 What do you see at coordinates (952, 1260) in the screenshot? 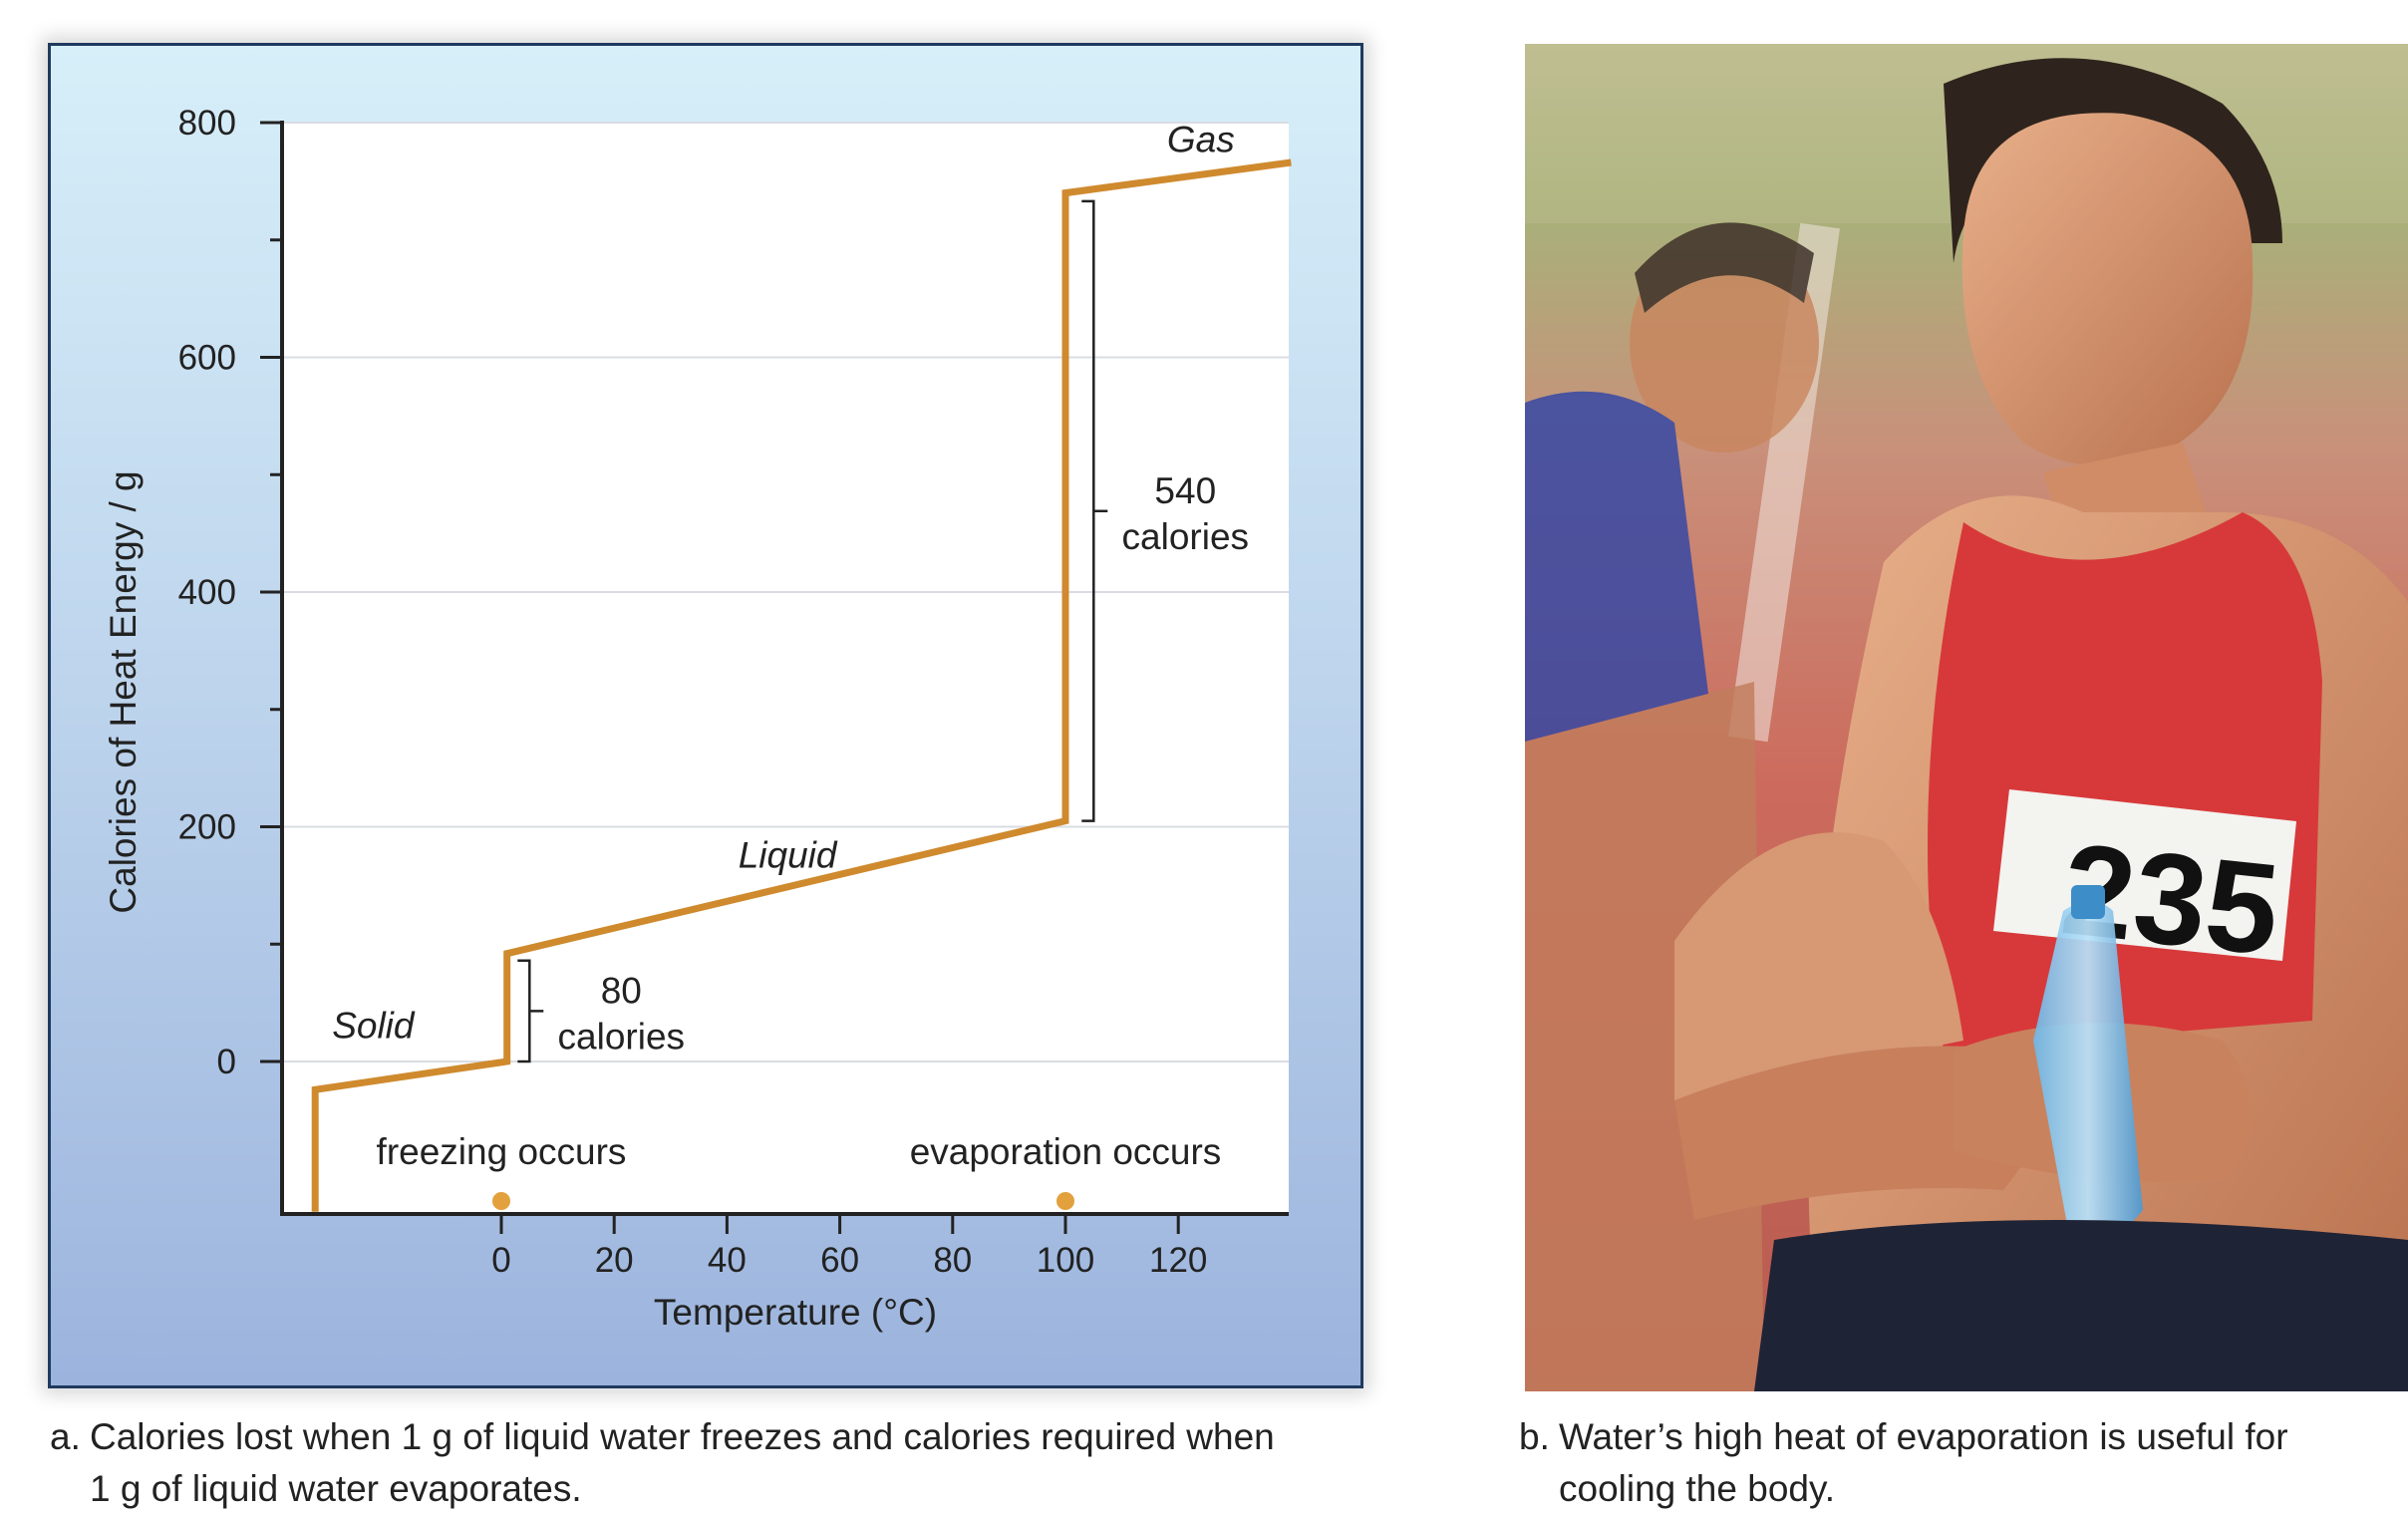
I see `x-tick-label: 80` at bounding box center [952, 1260].